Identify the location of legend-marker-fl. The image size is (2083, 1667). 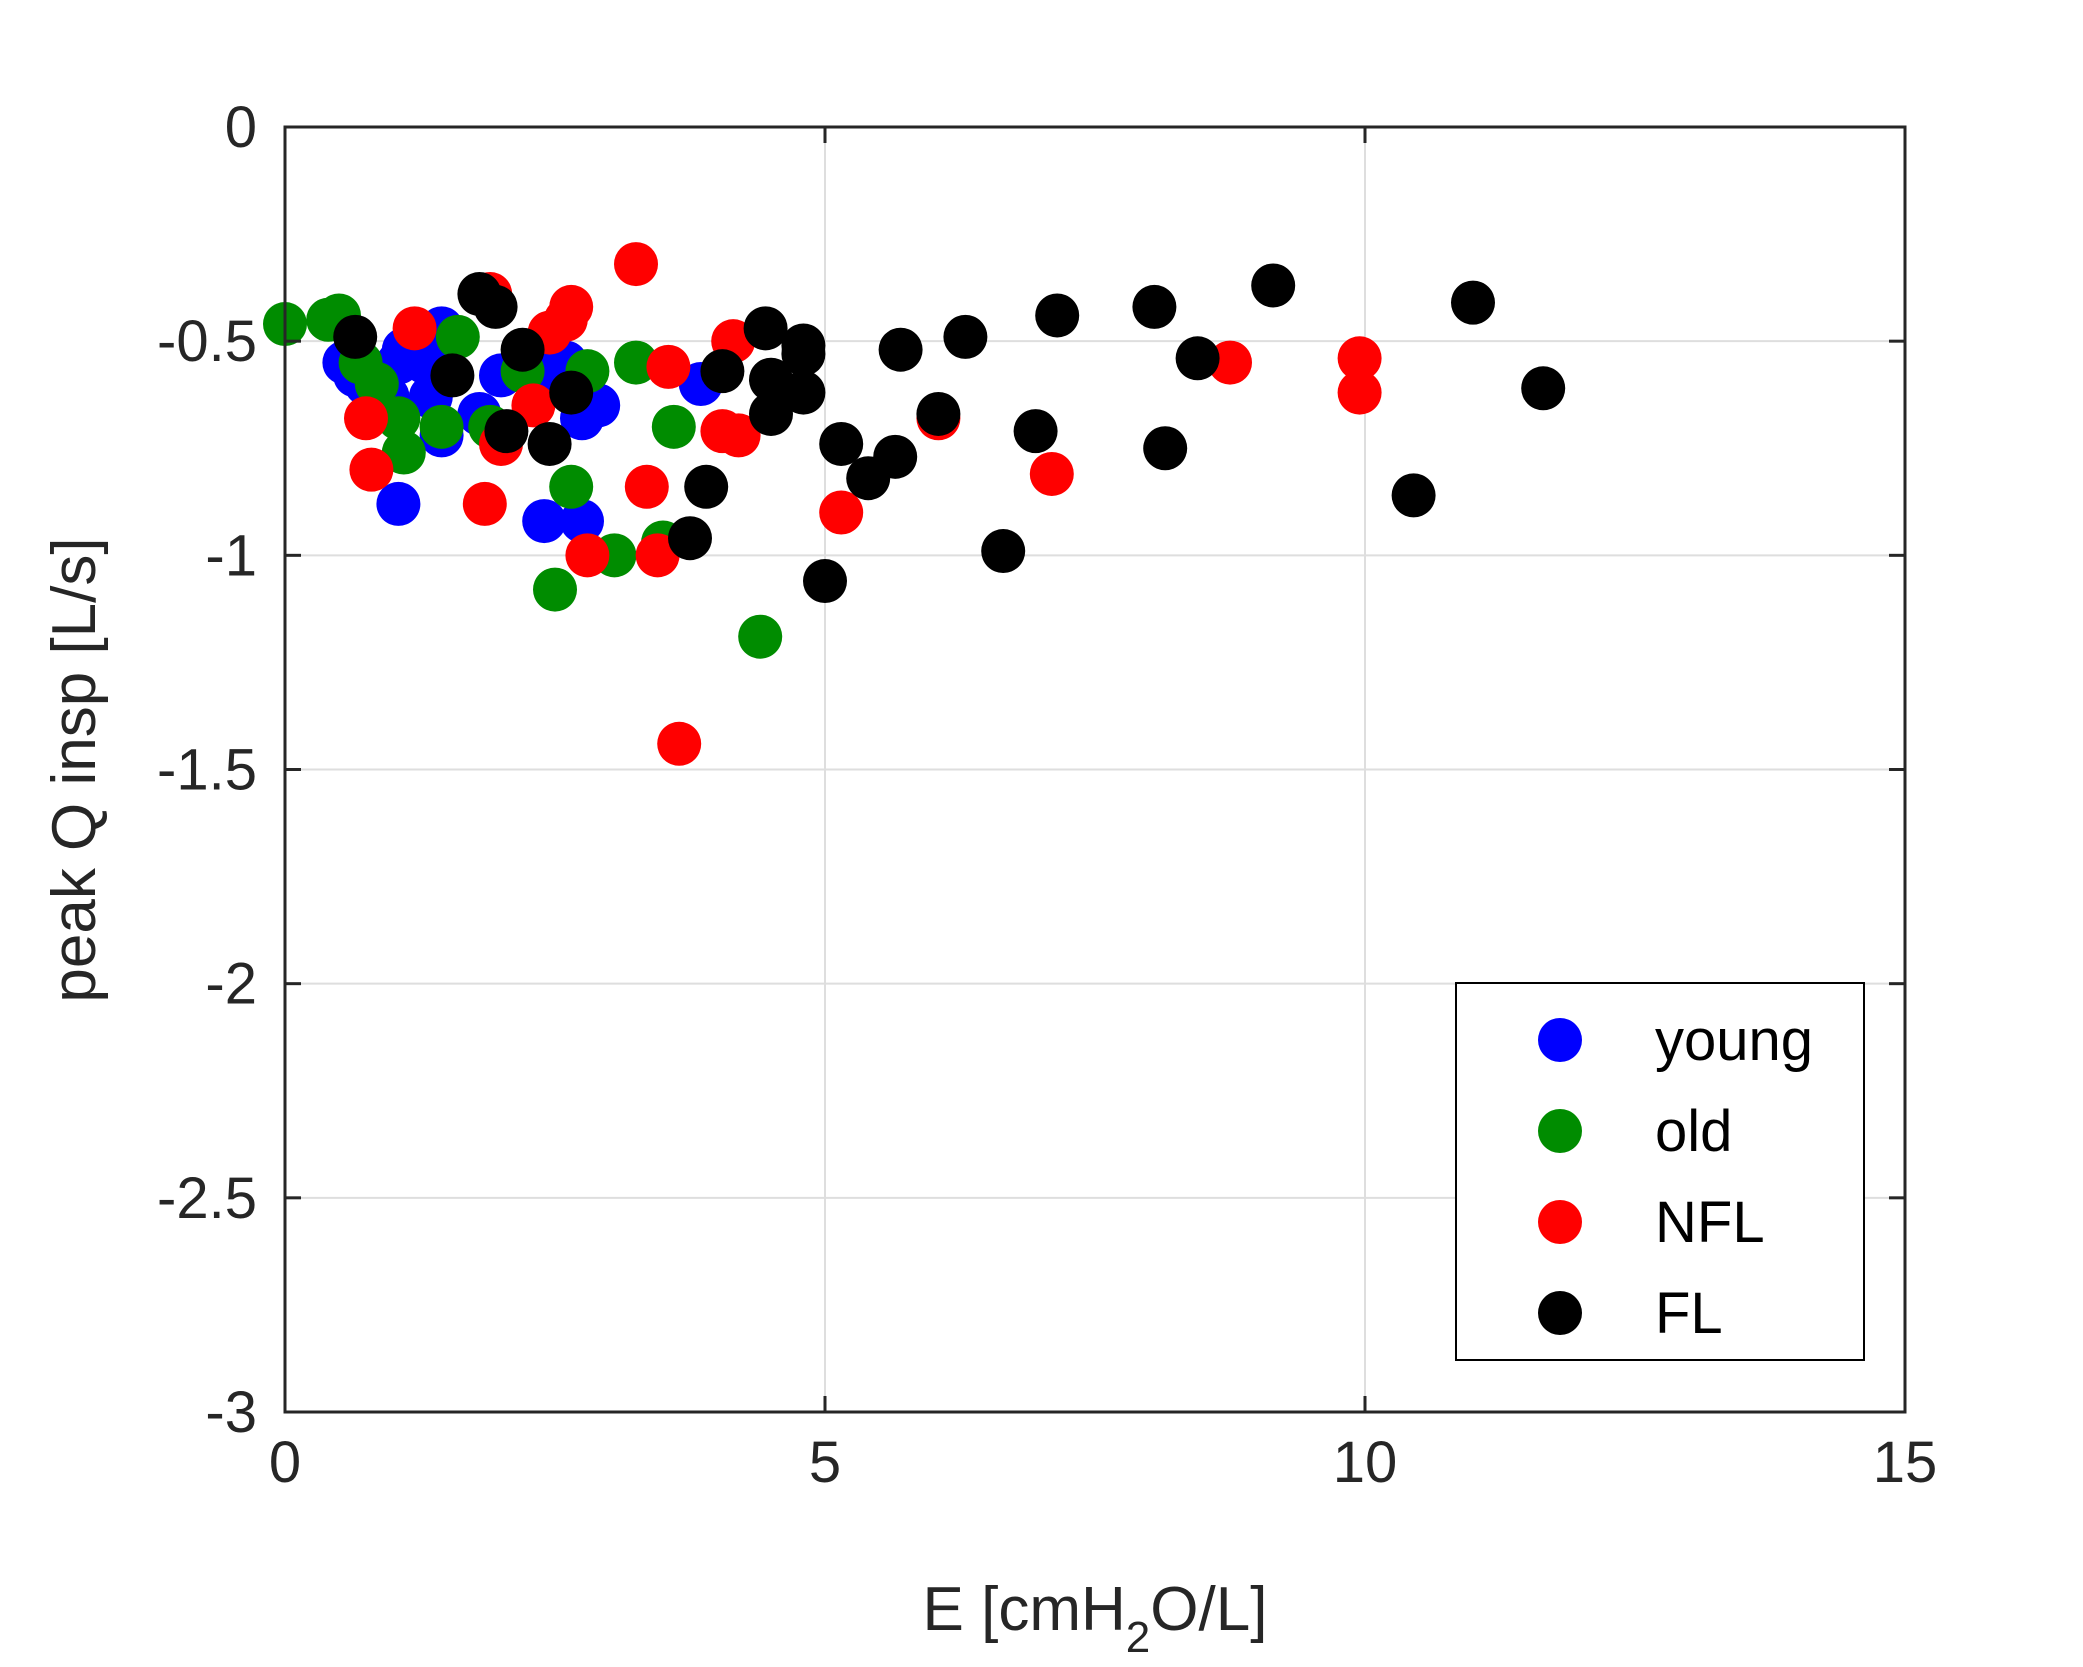
(1560, 1313).